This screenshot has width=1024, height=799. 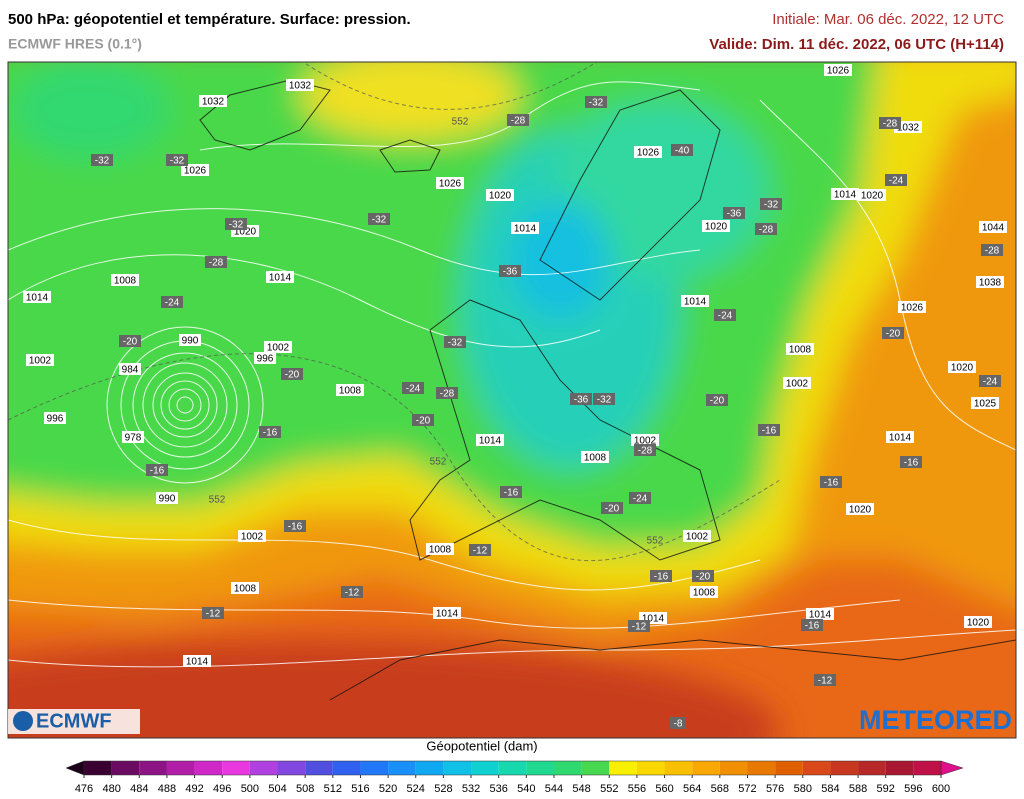 What do you see at coordinates (305, 789) in the screenshot?
I see `colorbar-tick-label: 508` at bounding box center [305, 789].